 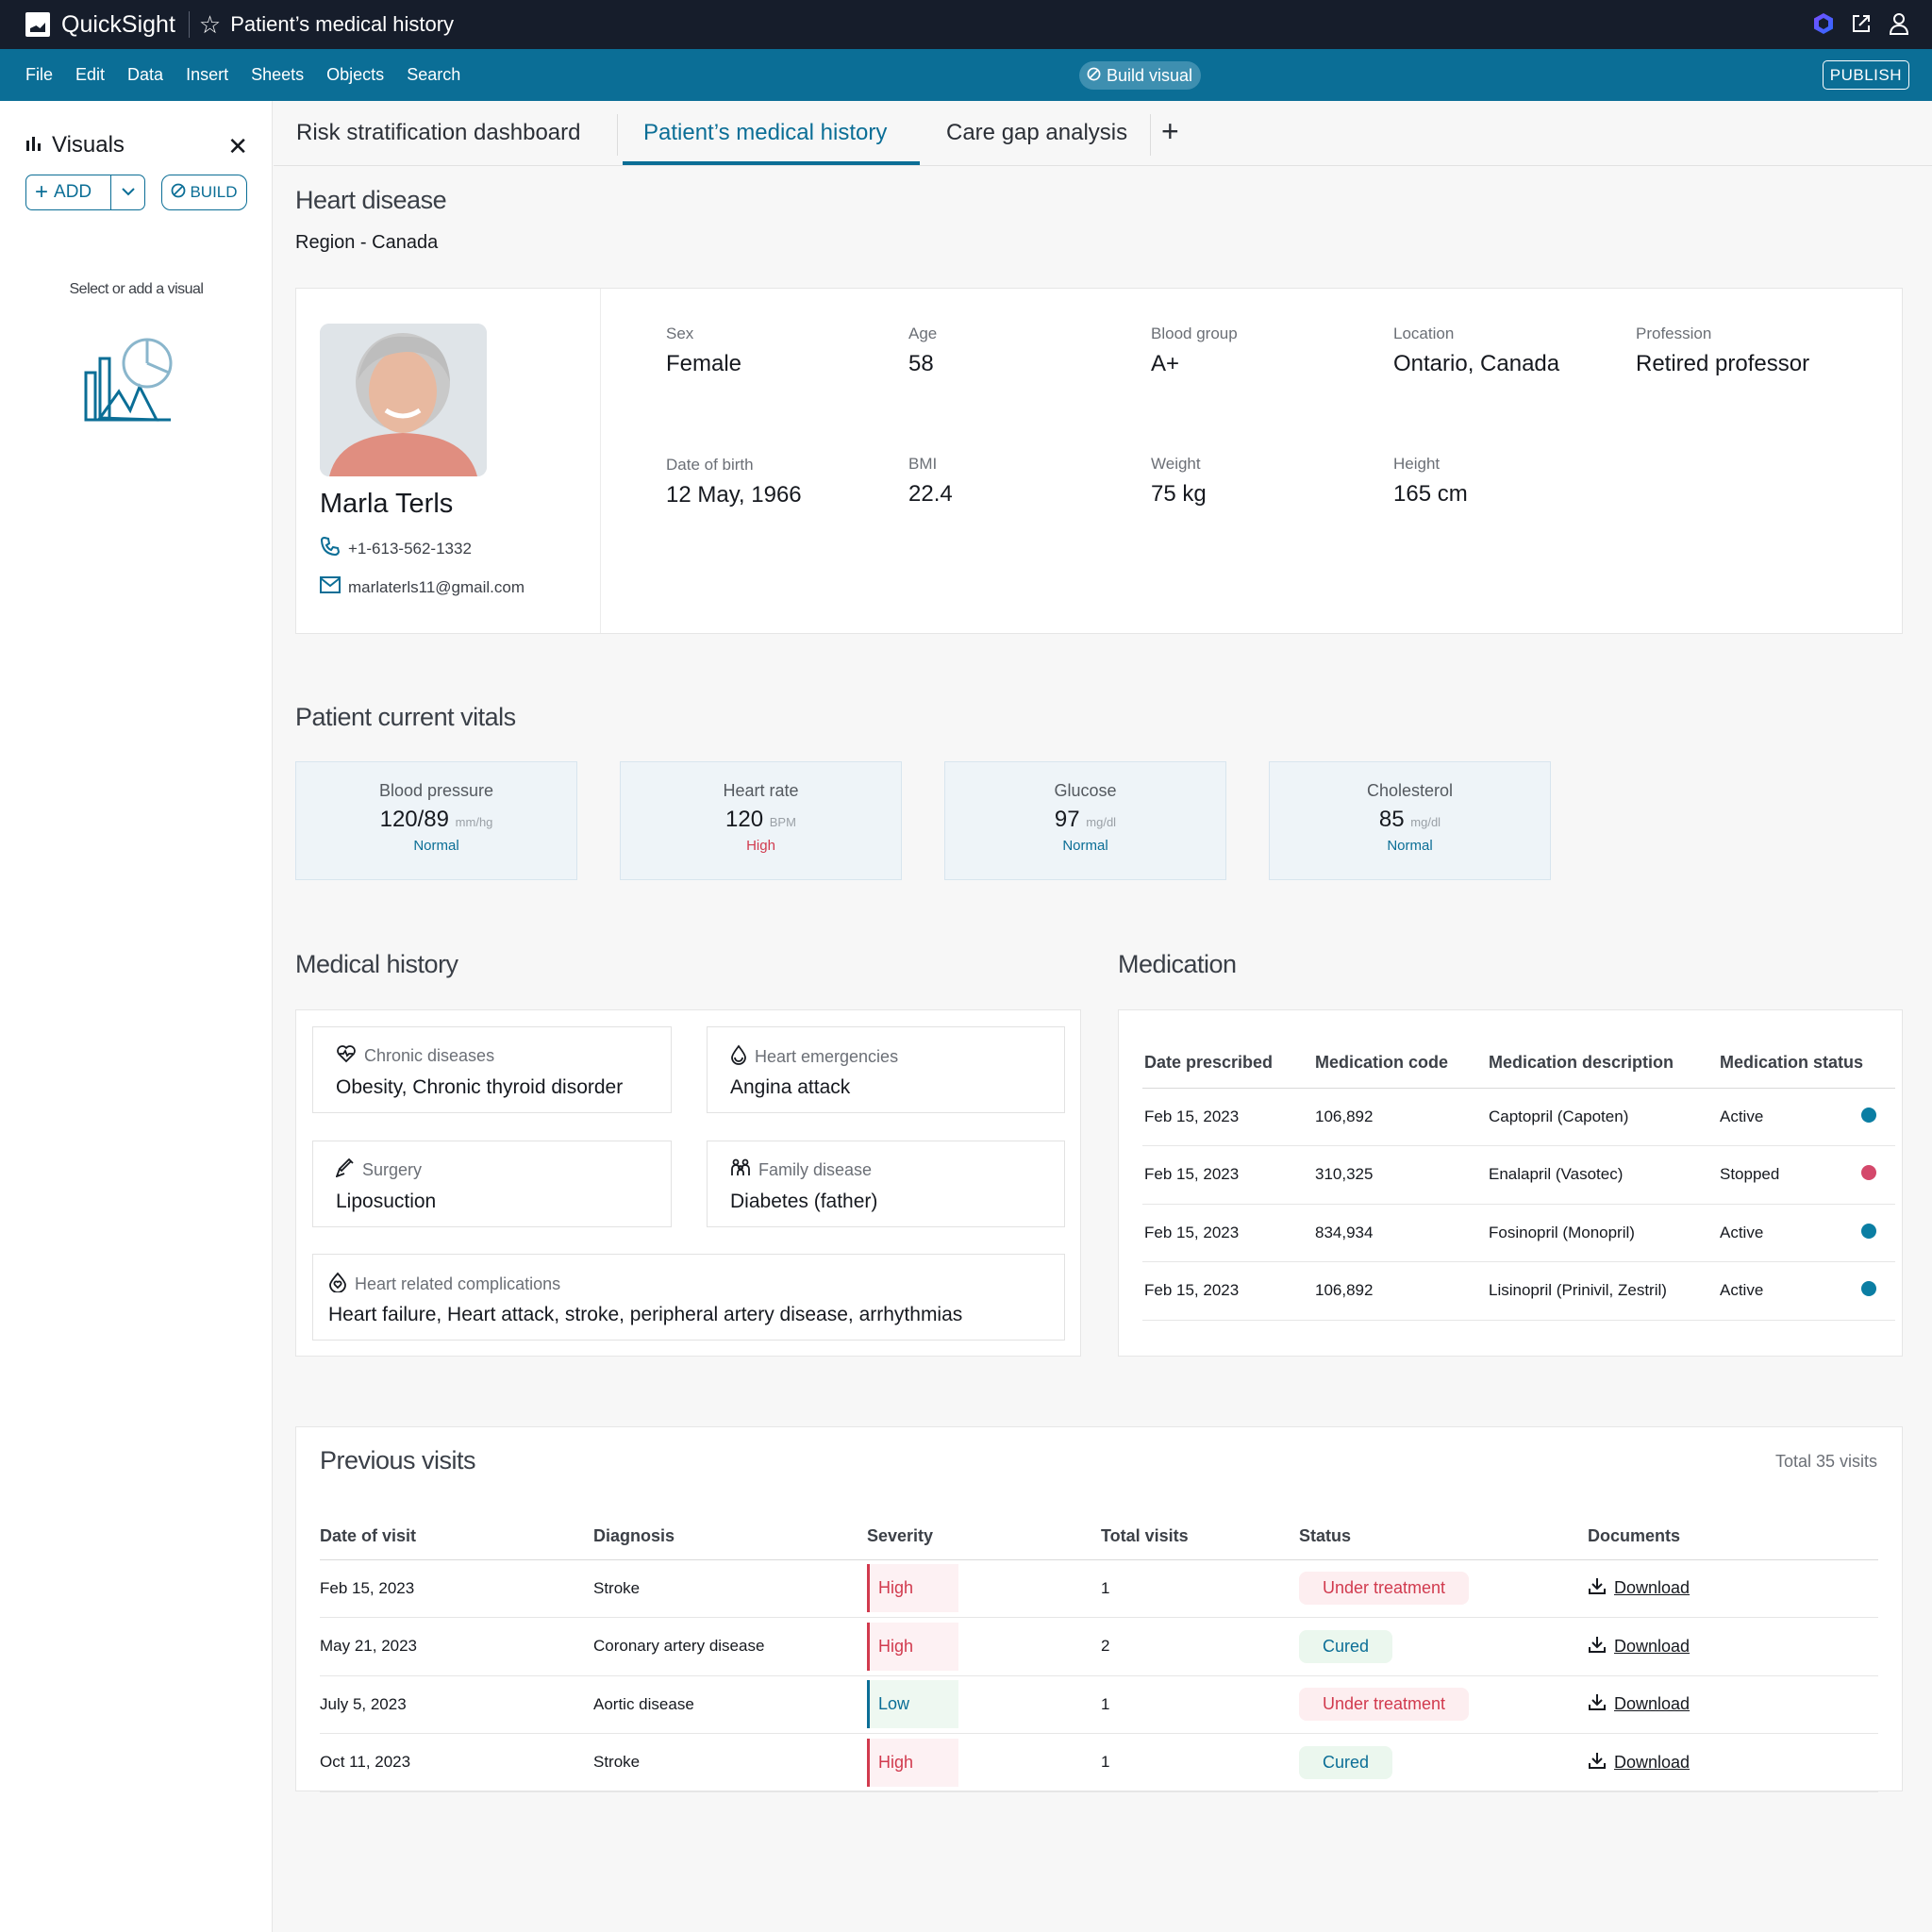 I want to click on syringe-icon, so click(x=345, y=1170).